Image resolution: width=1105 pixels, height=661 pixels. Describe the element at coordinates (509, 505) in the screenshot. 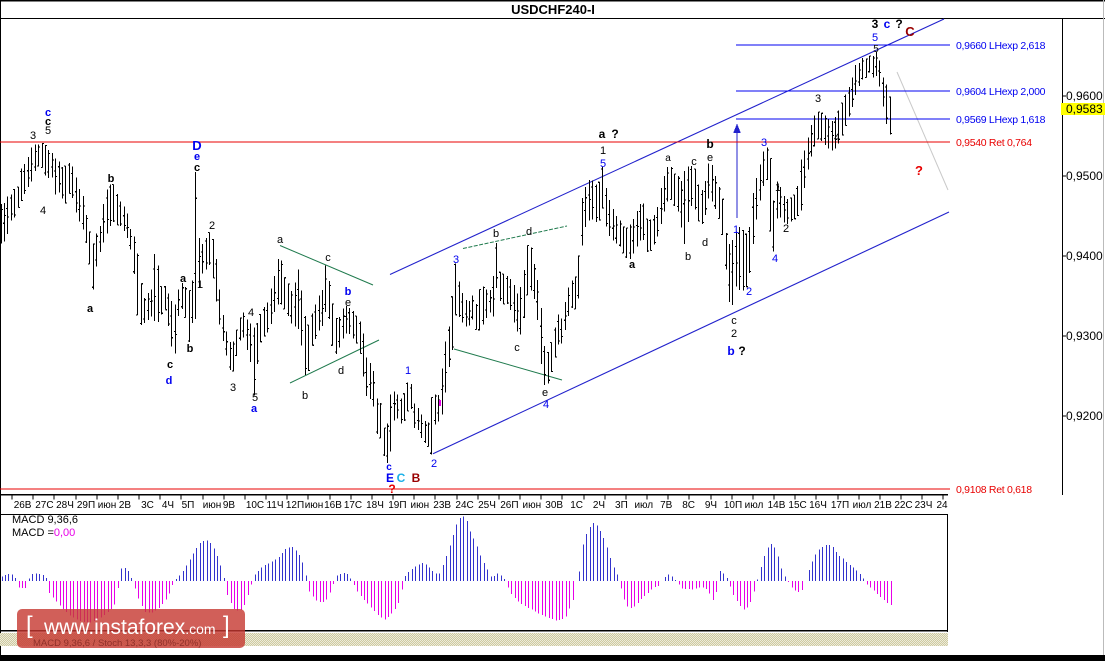

I see `svg-text: 26П` at that location.